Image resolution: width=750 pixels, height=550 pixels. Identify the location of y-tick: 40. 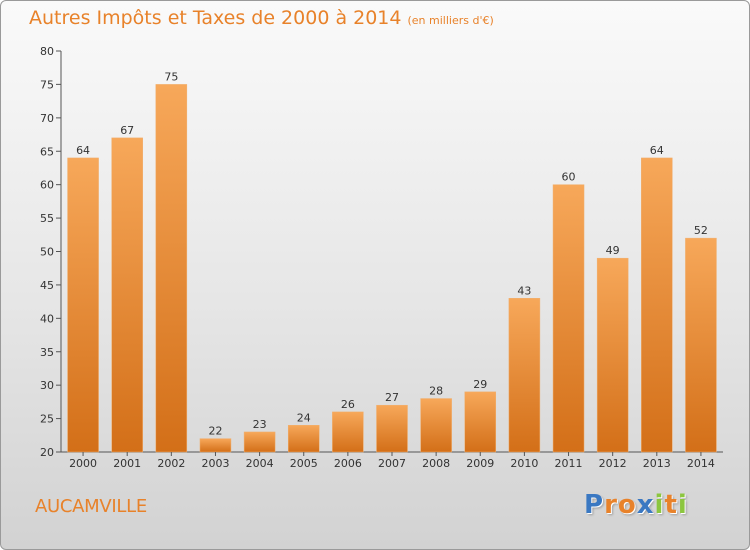
(50, 318).